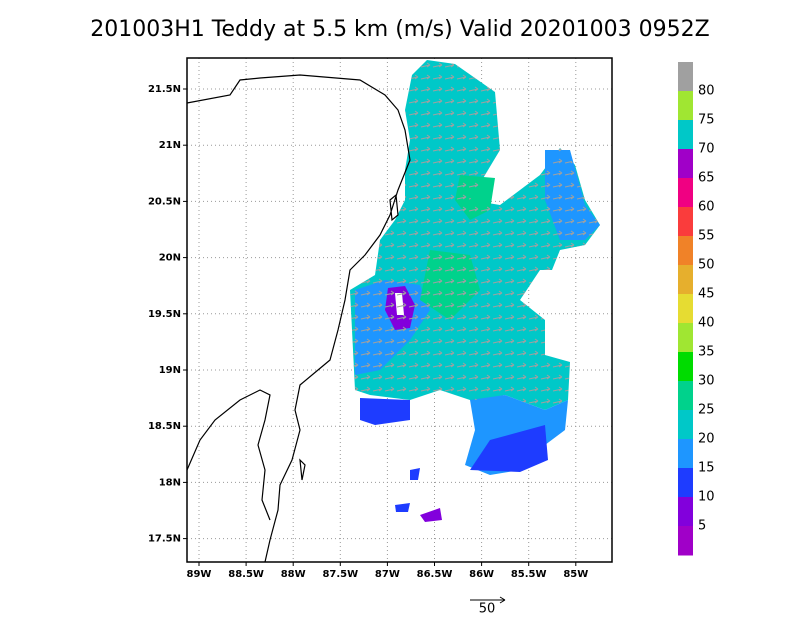  I want to click on lat-label: 18N, so click(170, 482).